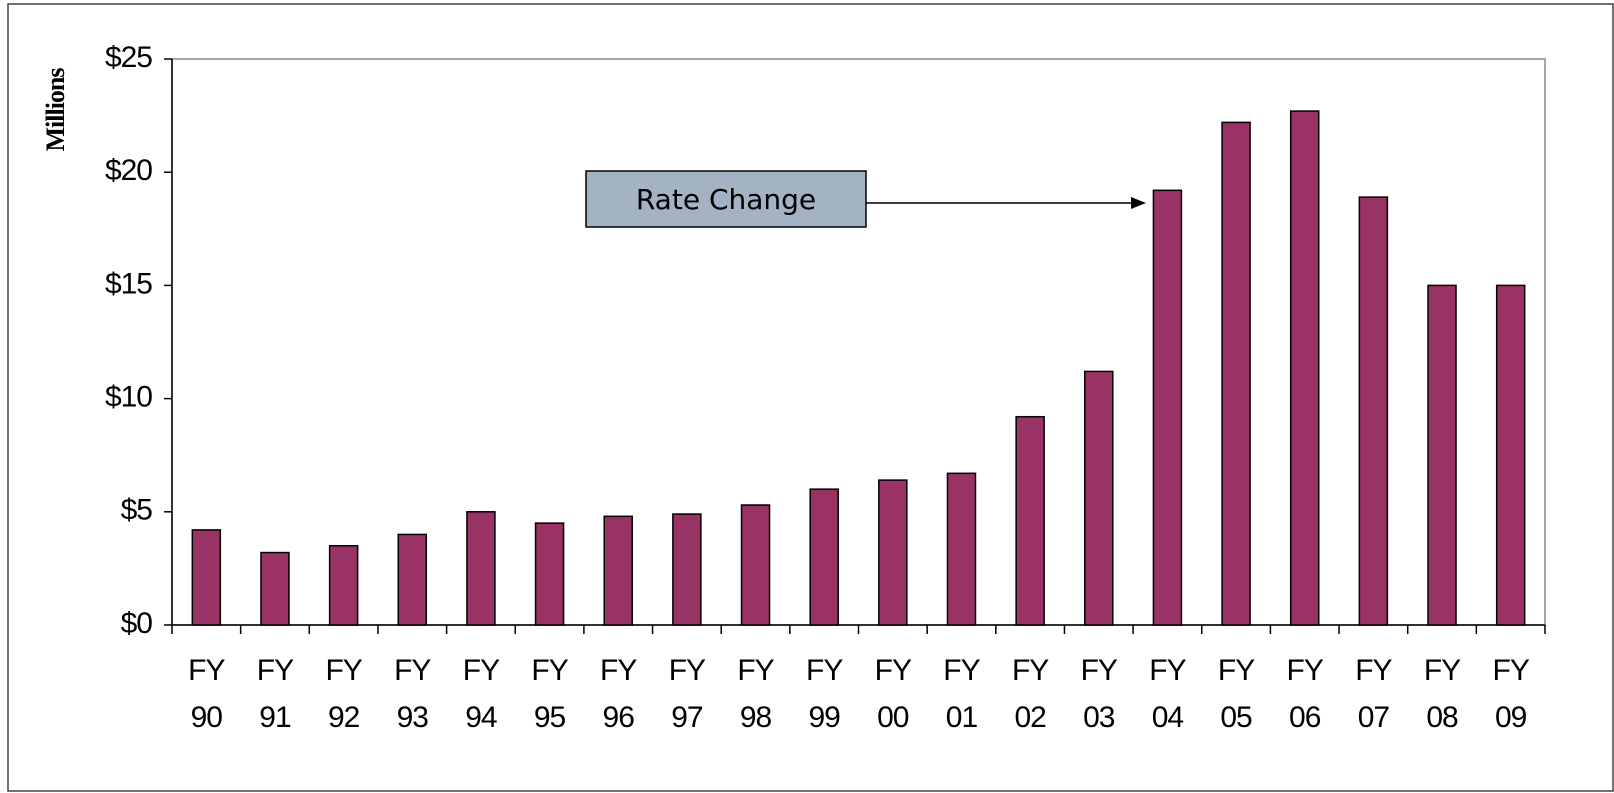  What do you see at coordinates (1030, 694) in the screenshot?
I see `x-tick-label: FY 02` at bounding box center [1030, 694].